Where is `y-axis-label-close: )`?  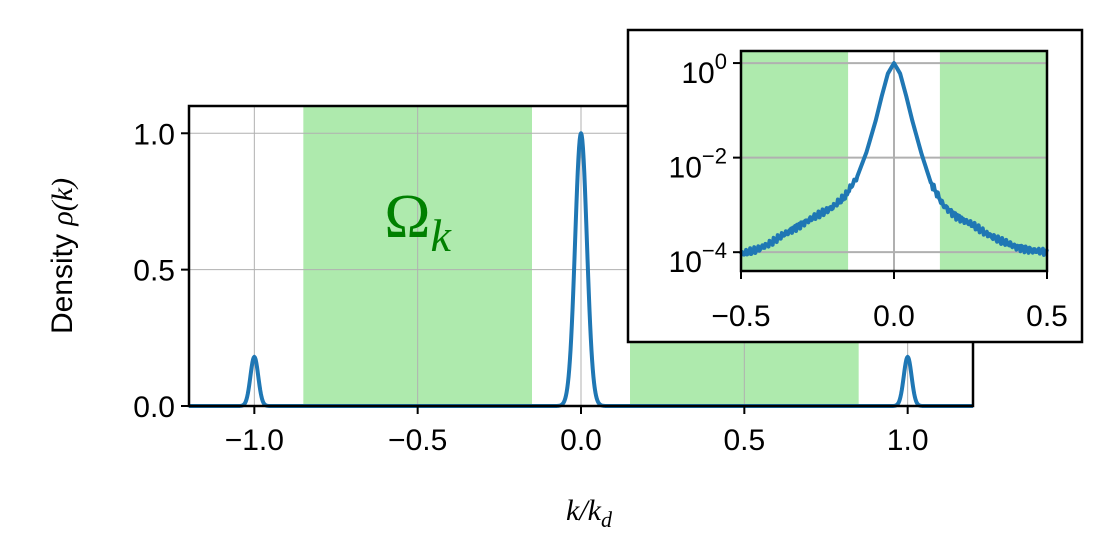 y-axis-label-close: ) is located at coordinates (62, 184).